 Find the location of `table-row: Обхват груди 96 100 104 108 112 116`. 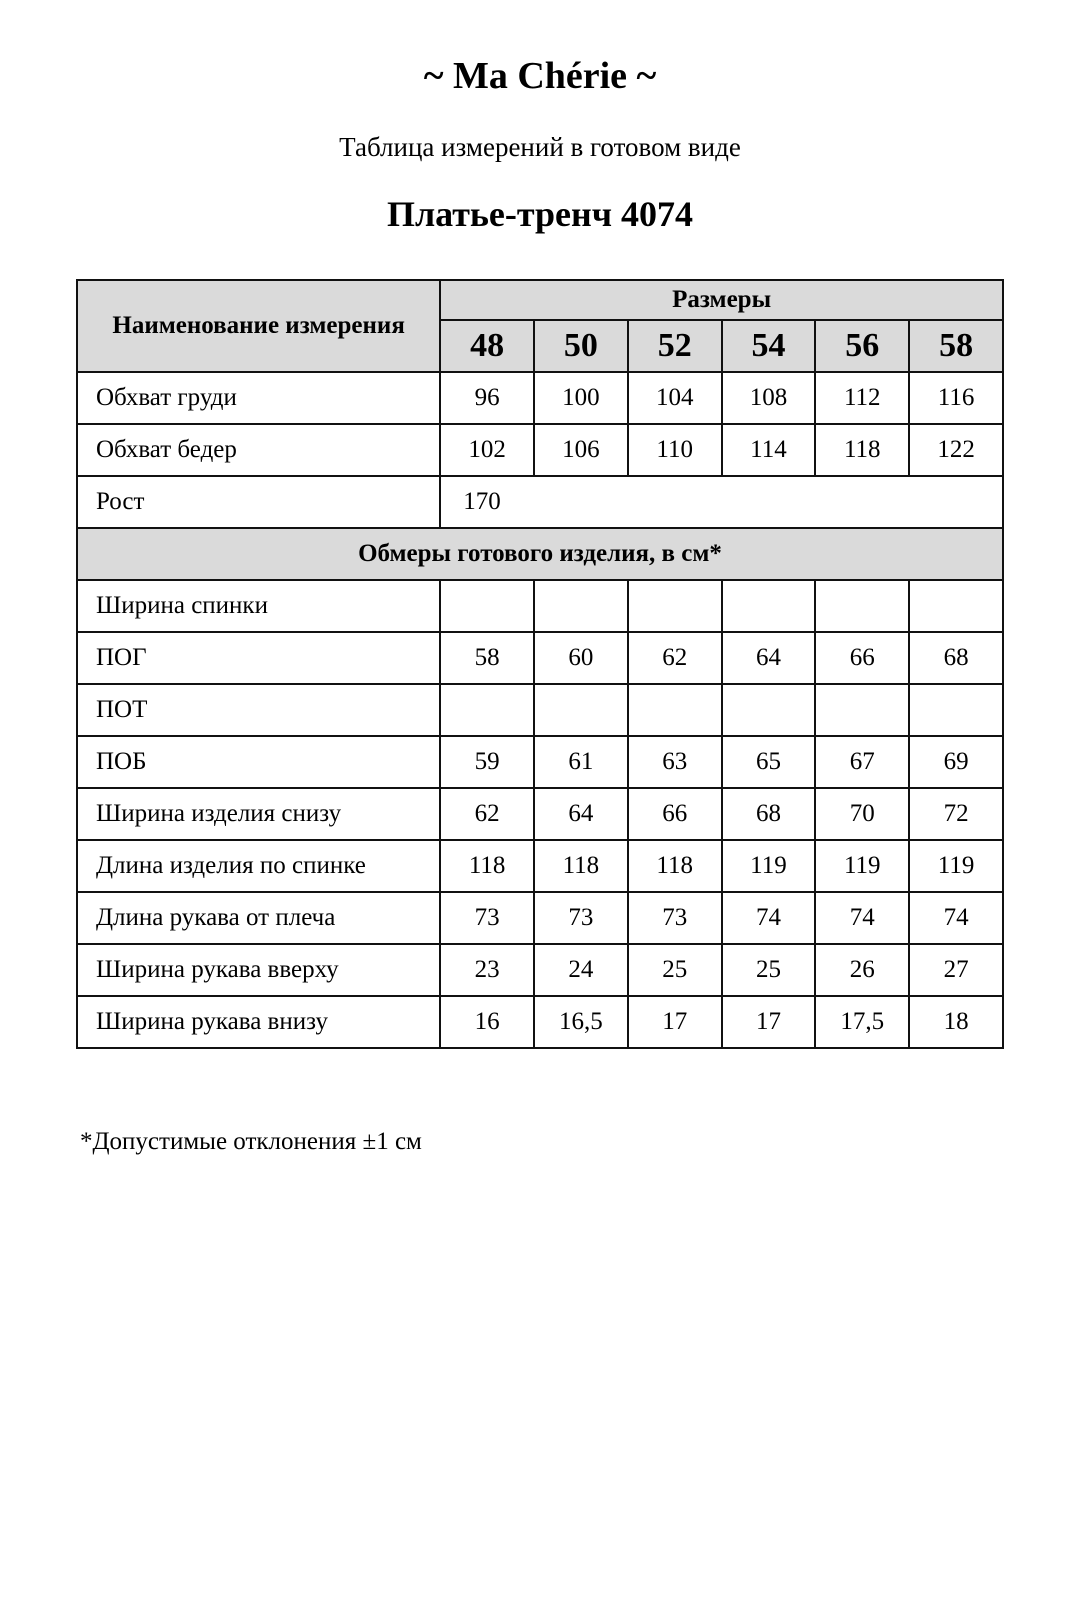

table-row: Обхват груди 96 100 104 108 112 116 is located at coordinates (539, 398).